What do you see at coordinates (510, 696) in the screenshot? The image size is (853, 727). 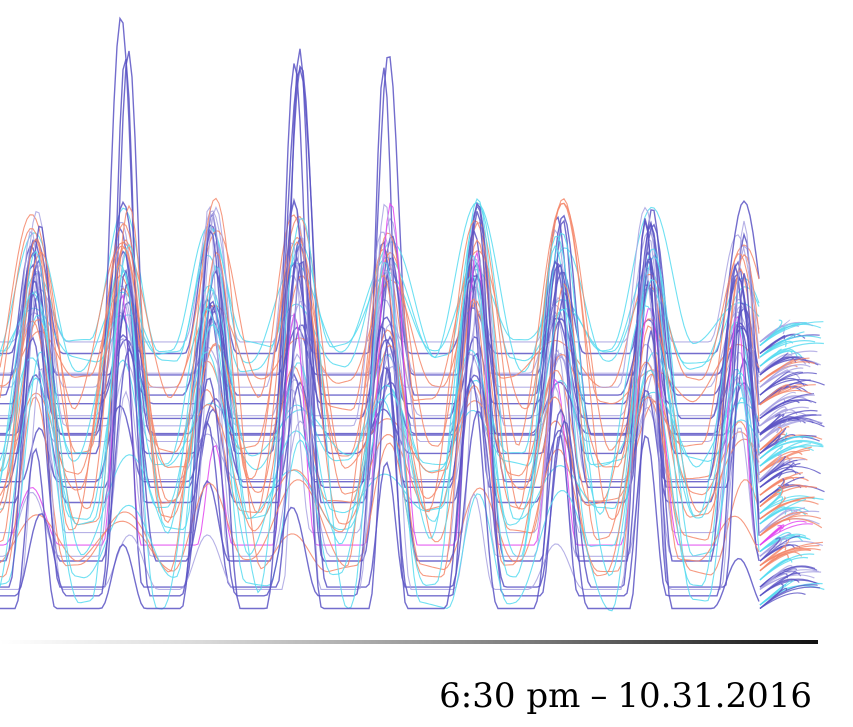 I see `timestamp-time: 6:30 pm` at bounding box center [510, 696].